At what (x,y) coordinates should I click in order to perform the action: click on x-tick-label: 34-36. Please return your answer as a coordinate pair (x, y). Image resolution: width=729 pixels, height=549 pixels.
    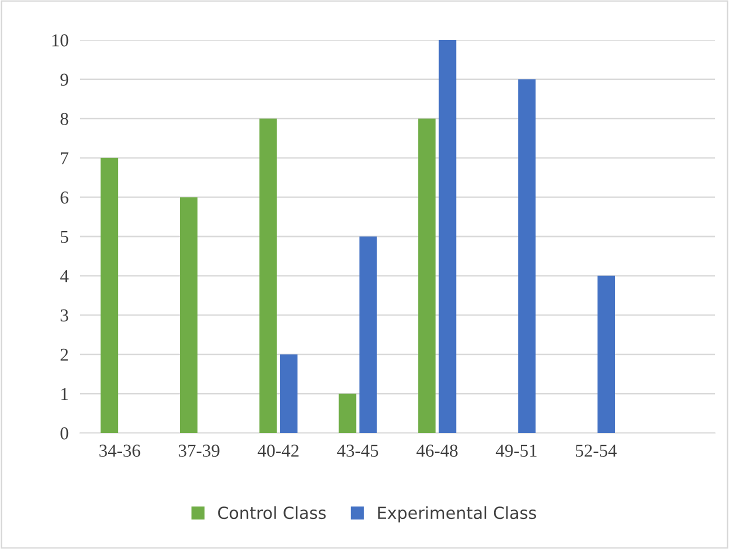
    Looking at the image, I should click on (119, 450).